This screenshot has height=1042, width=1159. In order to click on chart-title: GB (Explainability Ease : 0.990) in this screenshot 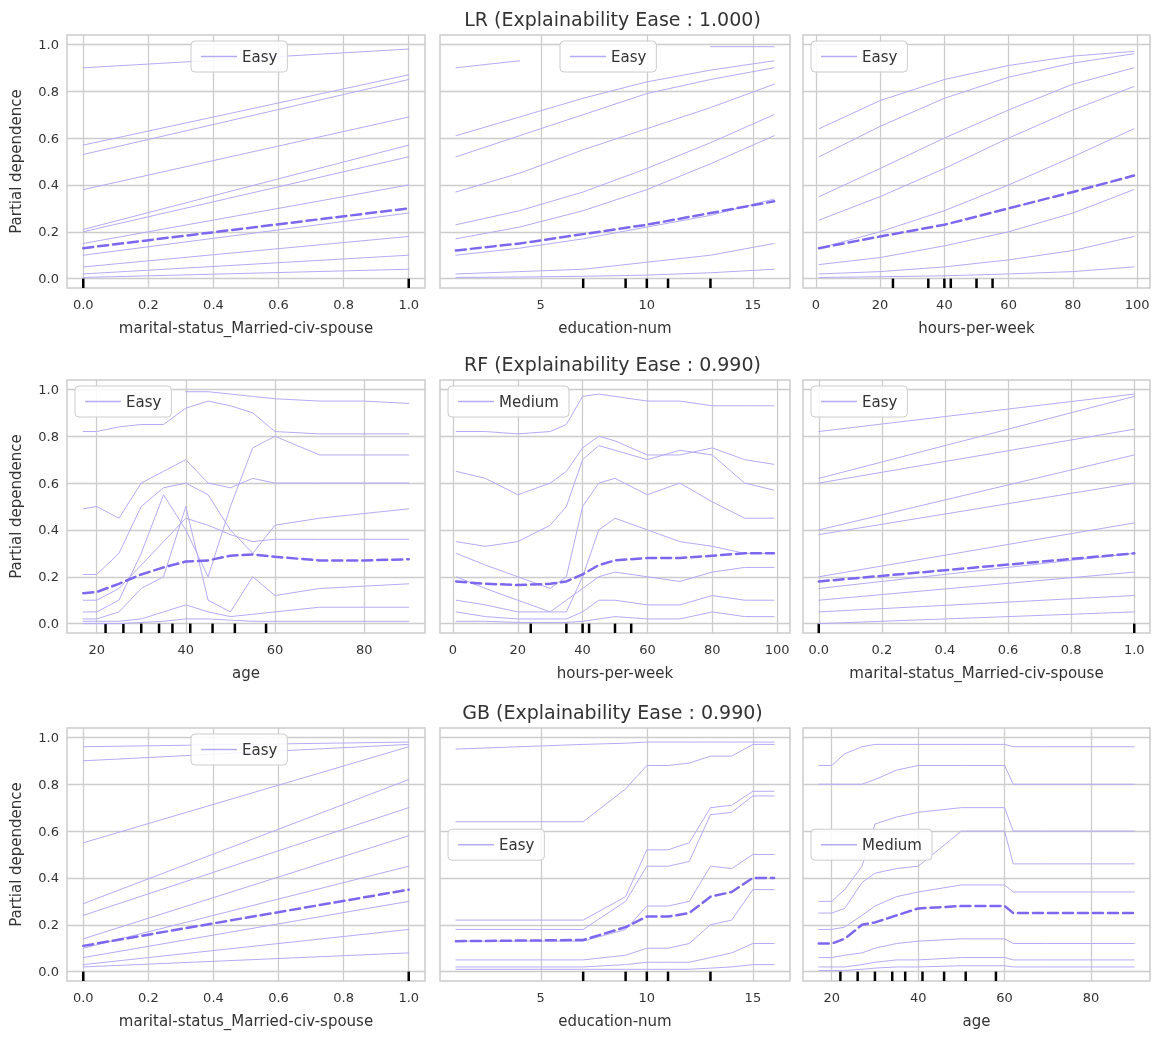, I will do `click(612, 711)`.